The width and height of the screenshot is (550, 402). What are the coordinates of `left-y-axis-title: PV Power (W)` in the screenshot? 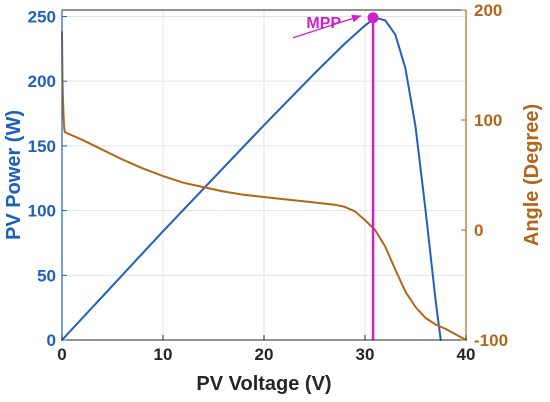 It's located at (14, 175).